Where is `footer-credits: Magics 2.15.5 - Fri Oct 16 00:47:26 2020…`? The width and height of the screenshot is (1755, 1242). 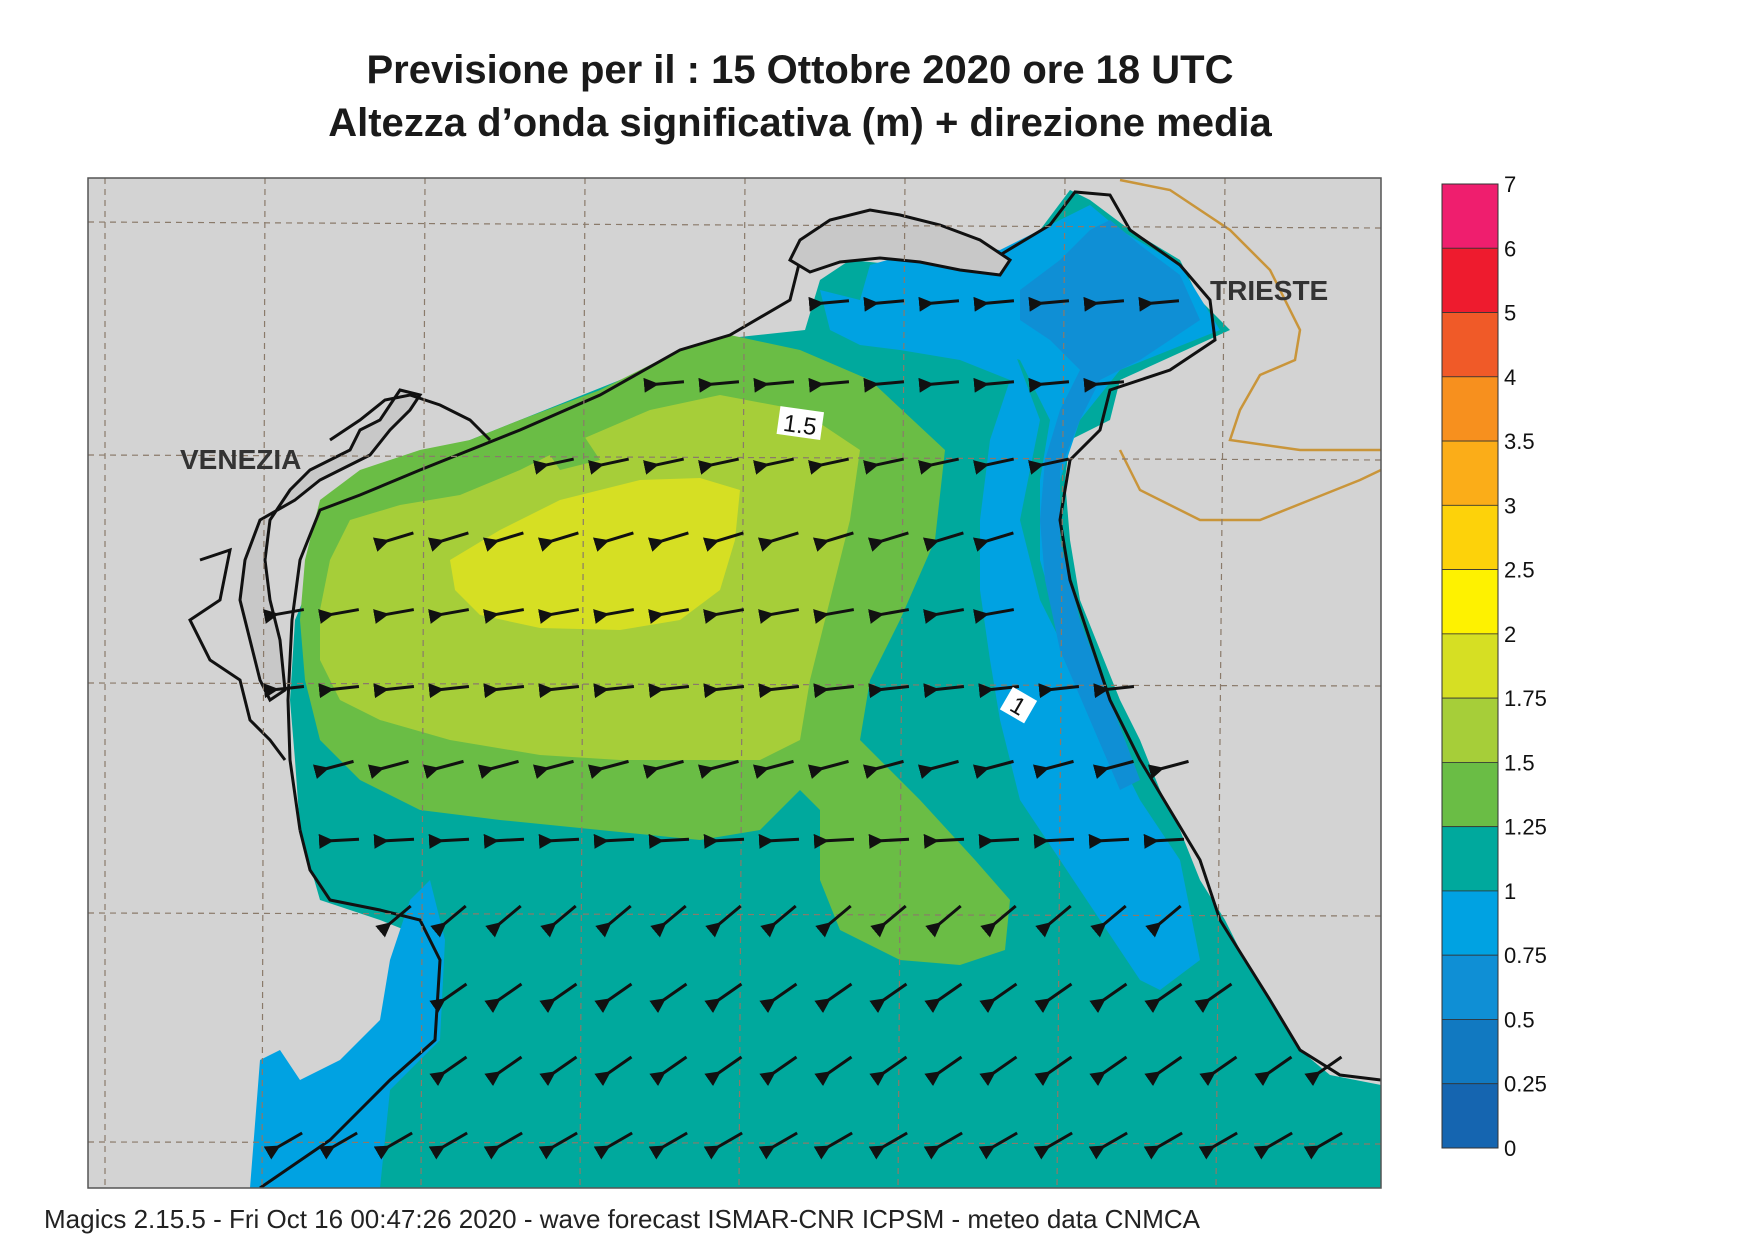 footer-credits: Magics 2.15.5 - Fri Oct 16 00:47:26 2020… is located at coordinates (622, 1219).